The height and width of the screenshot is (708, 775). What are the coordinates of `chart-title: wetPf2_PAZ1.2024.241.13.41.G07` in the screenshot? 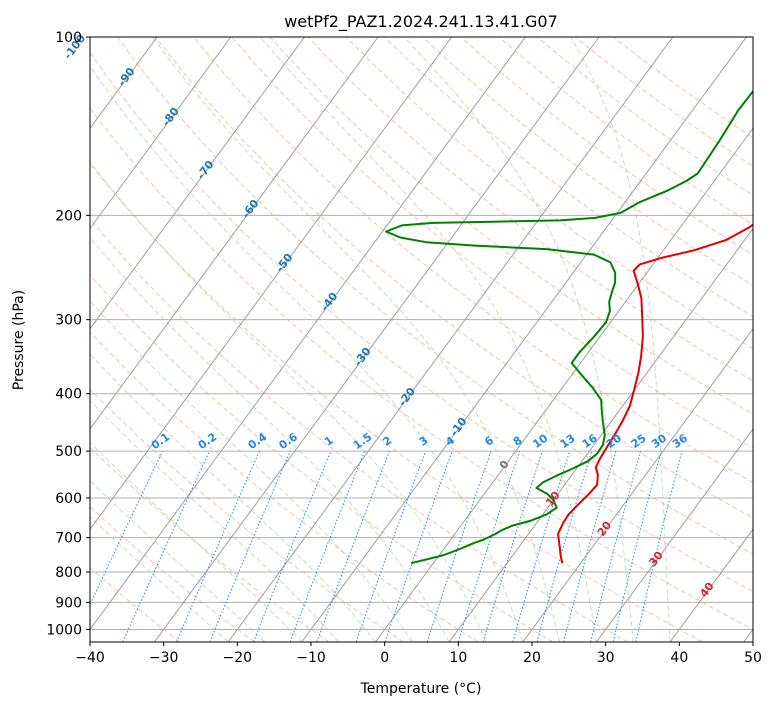 It's located at (421, 22).